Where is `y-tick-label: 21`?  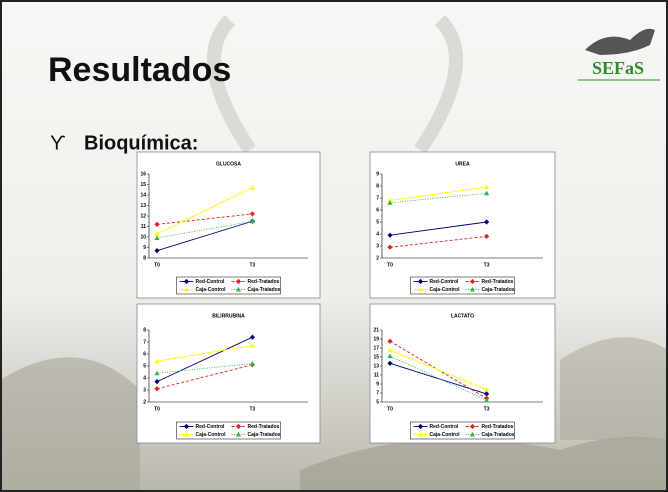
y-tick-label: 21 is located at coordinates (376, 330).